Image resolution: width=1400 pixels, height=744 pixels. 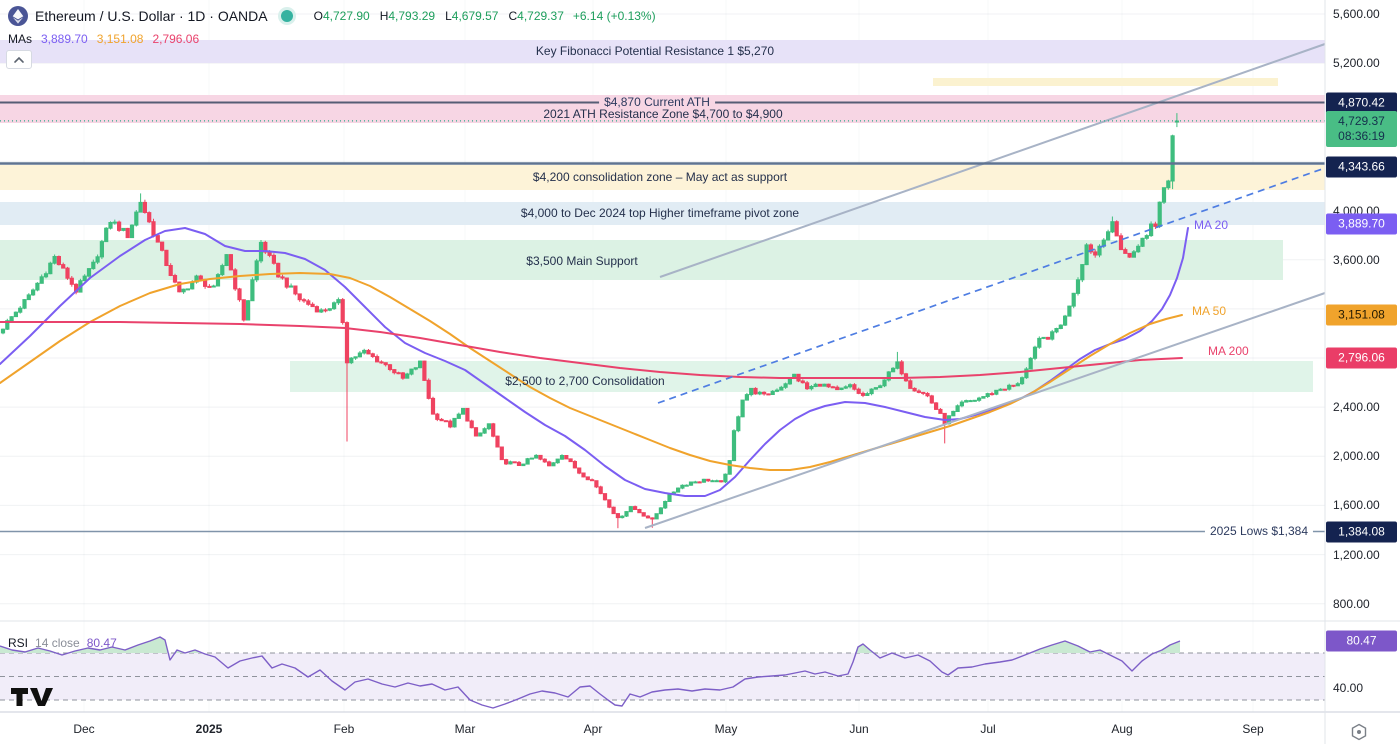 I want to click on ma-legend-values: 3,889.70 3,151.08 2,796.06, so click(x=120, y=39).